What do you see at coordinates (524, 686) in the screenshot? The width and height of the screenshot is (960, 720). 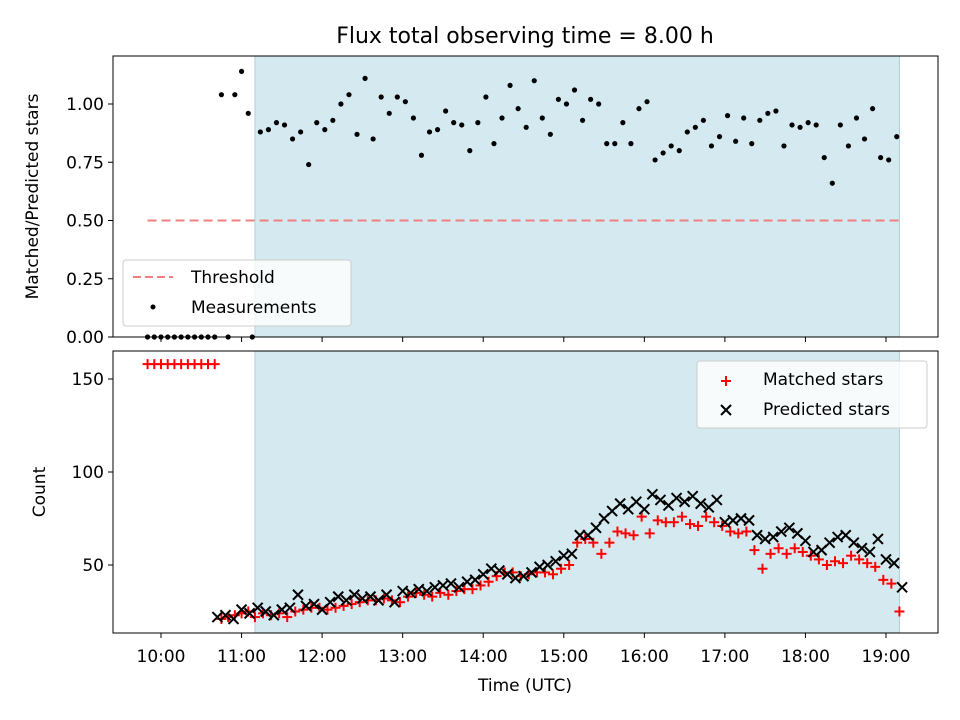 I see `x-axis-label: Time (UTC)` at bounding box center [524, 686].